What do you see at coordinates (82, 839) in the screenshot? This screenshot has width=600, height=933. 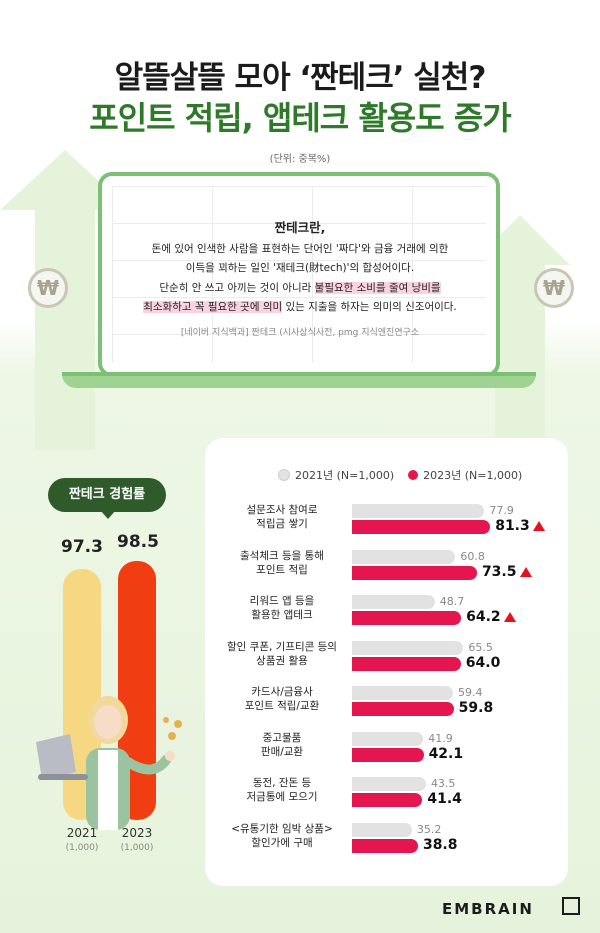 I see `year-label-2021: 2021 (1,000)` at bounding box center [82, 839].